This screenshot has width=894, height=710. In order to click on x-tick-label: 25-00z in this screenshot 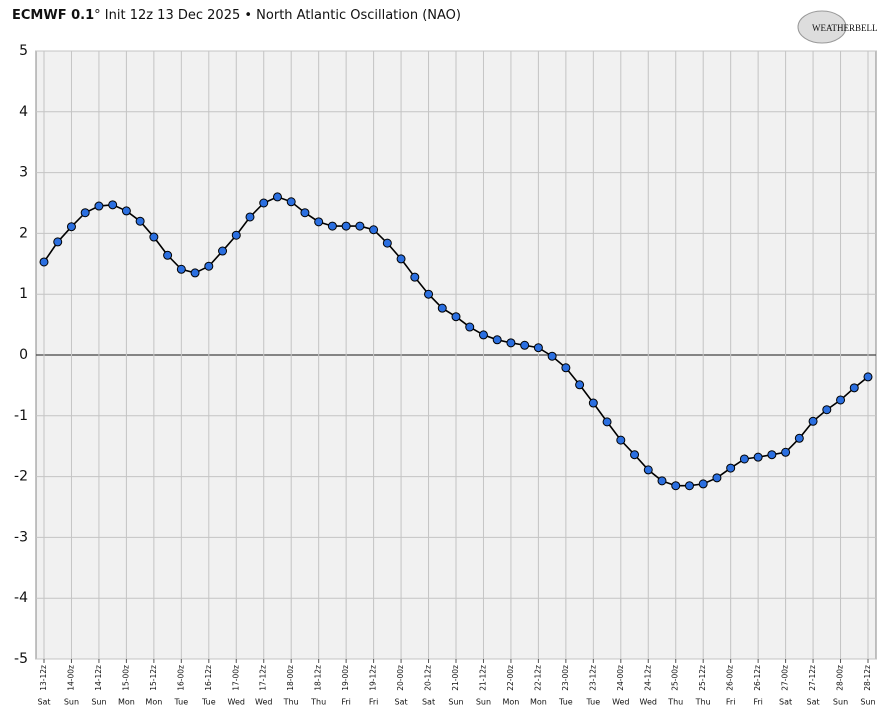, I will do `click(675, 678)`.